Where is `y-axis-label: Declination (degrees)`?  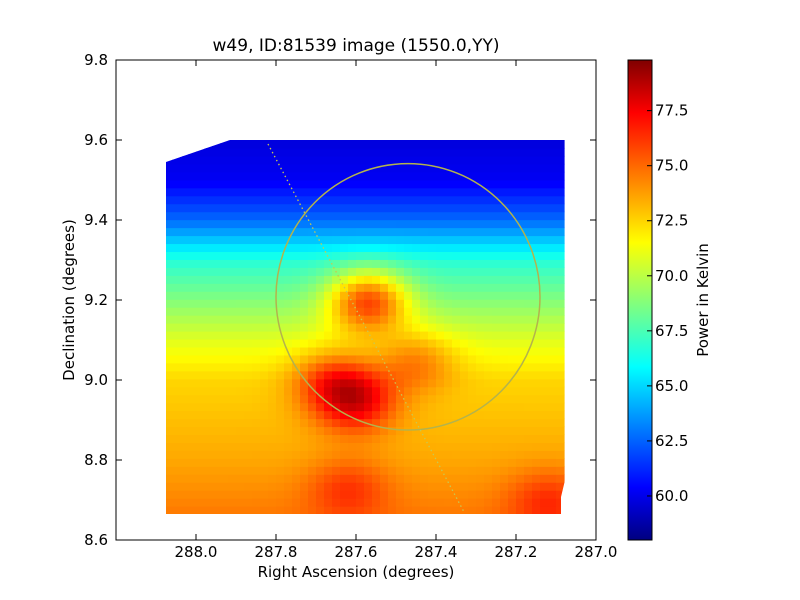 y-axis-label: Declination (degrees) is located at coordinates (69, 300).